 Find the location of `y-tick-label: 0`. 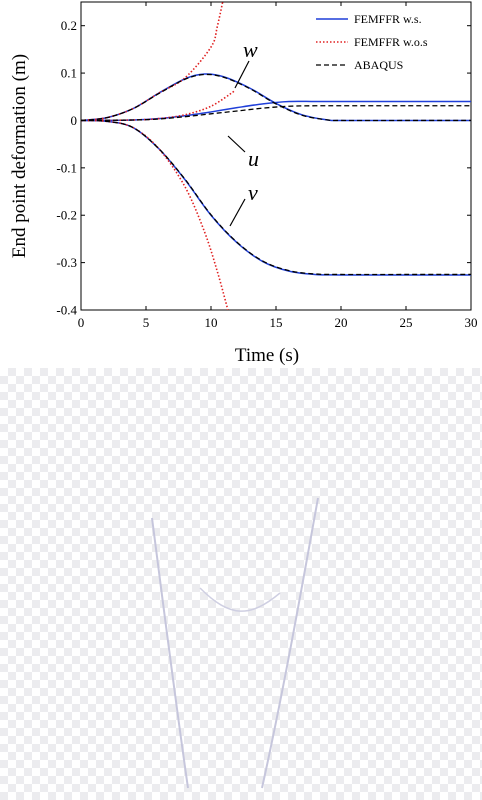

y-tick-label: 0 is located at coordinates (74, 120).